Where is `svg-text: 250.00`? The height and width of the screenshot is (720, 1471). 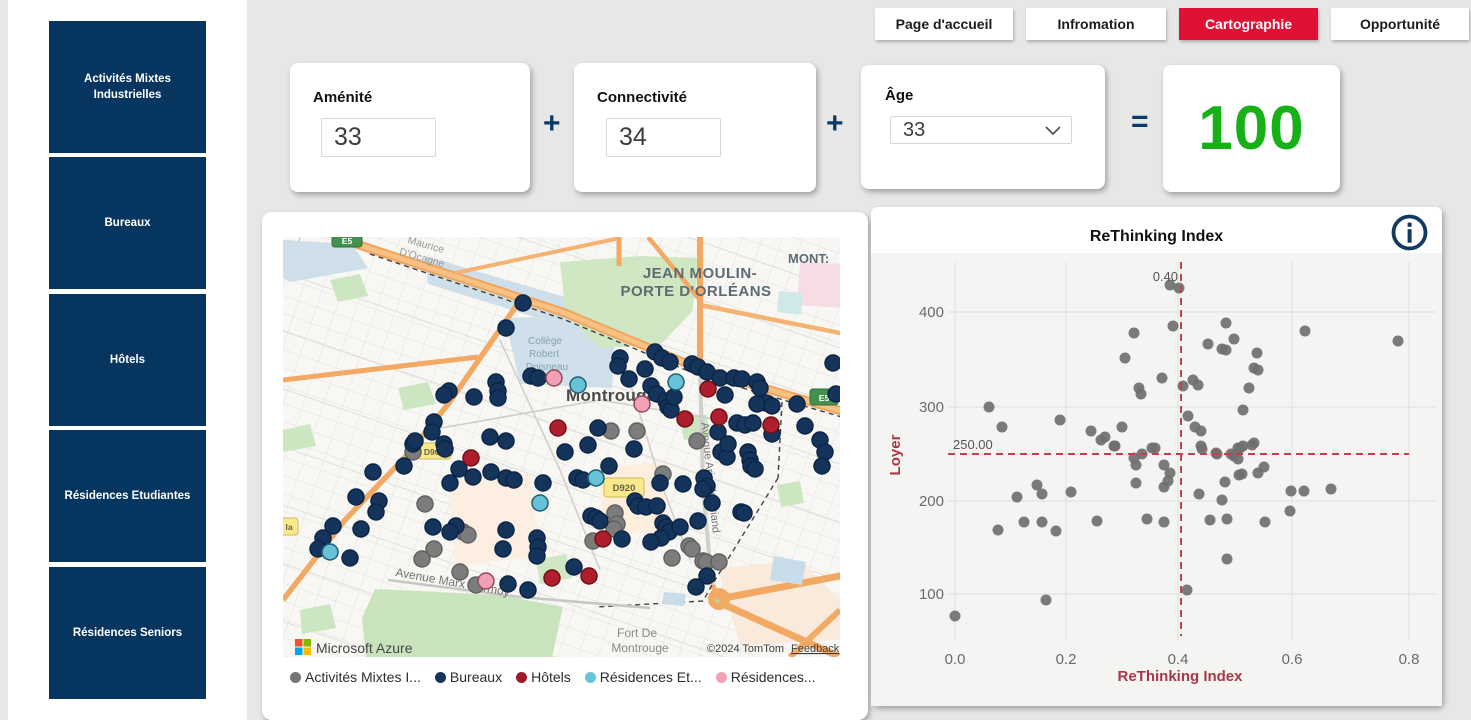 svg-text: 250.00 is located at coordinates (973, 444).